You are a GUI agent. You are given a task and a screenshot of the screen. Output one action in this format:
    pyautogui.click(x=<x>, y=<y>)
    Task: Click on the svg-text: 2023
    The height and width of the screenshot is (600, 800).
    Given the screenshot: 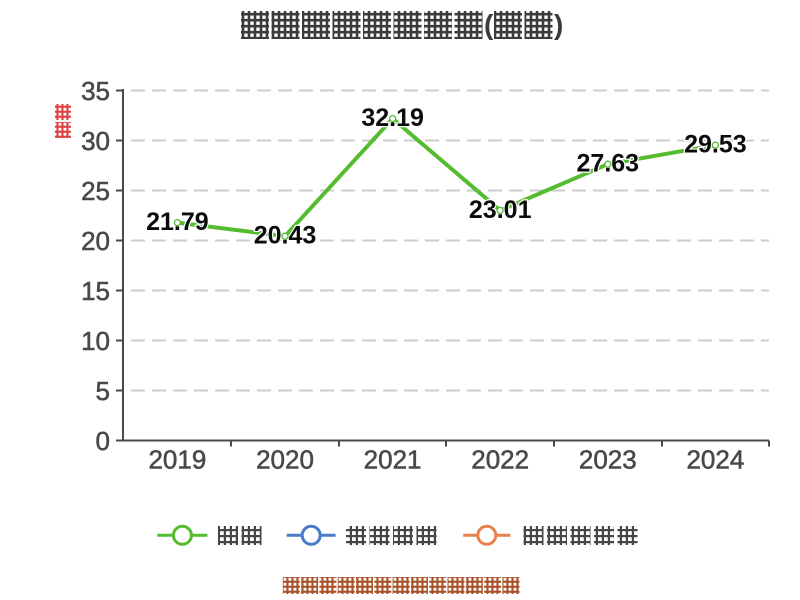 What is the action you would take?
    pyautogui.click(x=608, y=460)
    